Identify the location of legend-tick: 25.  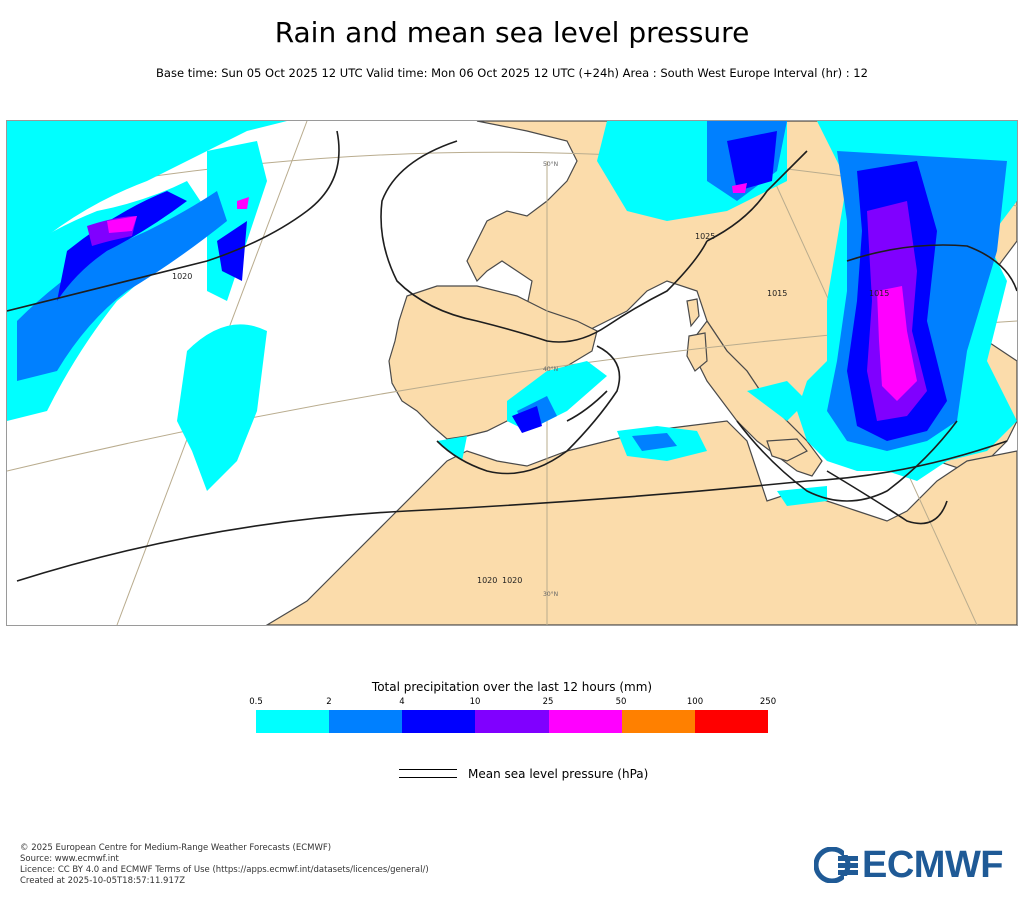
(548, 702).